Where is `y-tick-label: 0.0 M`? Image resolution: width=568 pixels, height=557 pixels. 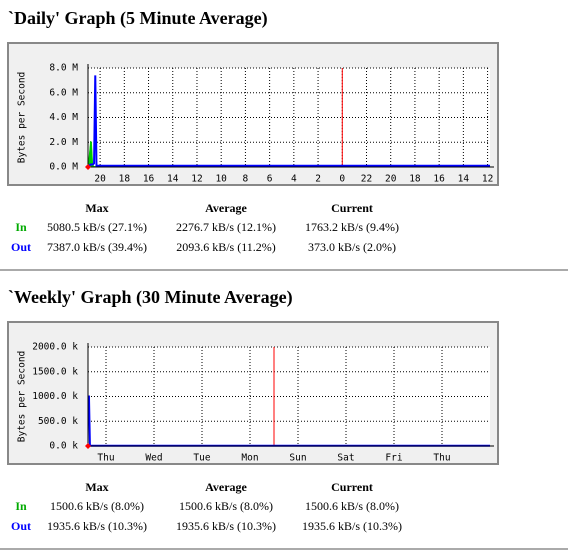
y-tick-label: 0.0 M is located at coordinates (63, 167).